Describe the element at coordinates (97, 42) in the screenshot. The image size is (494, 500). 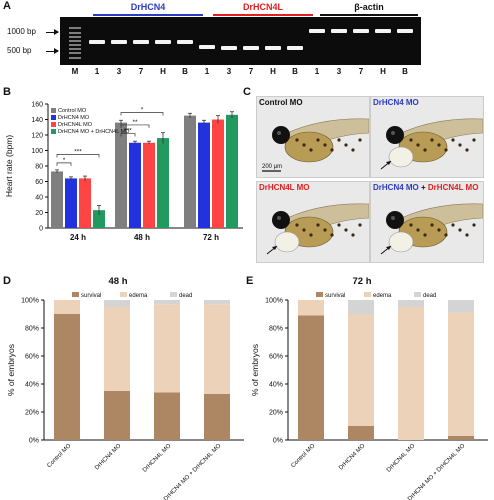
I see `band-hcn4` at that location.